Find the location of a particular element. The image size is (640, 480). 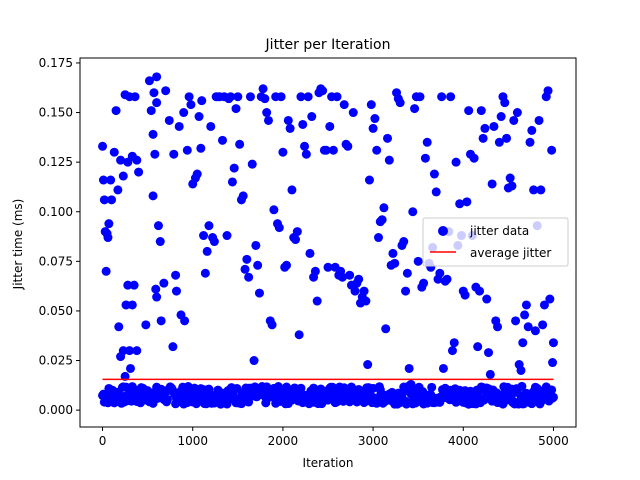

y-axis-label: Jitter time (ms) is located at coordinates (18, 245).